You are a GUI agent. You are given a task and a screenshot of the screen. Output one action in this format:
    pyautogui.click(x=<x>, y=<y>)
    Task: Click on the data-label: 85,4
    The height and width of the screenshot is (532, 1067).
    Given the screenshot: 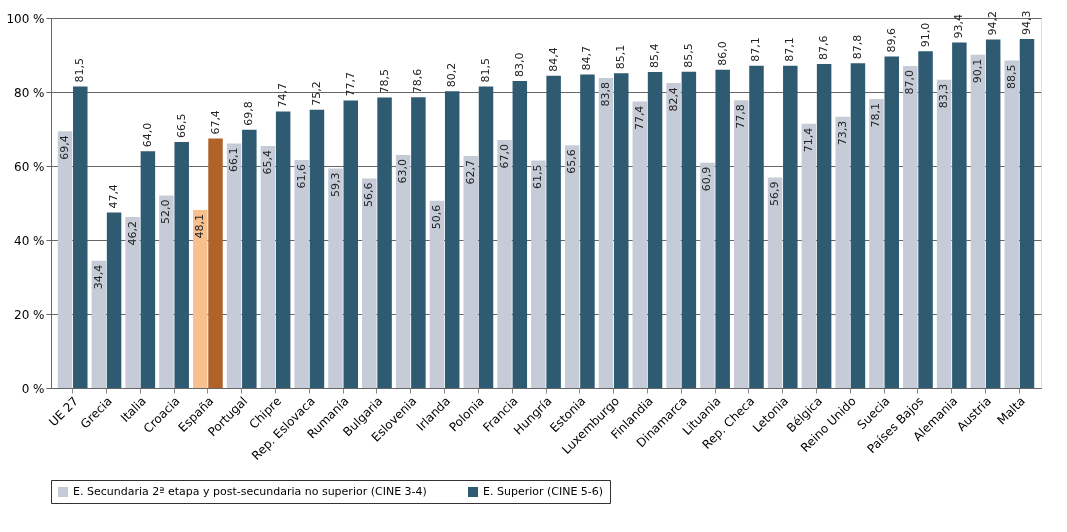 What is the action you would take?
    pyautogui.click(x=655, y=56)
    